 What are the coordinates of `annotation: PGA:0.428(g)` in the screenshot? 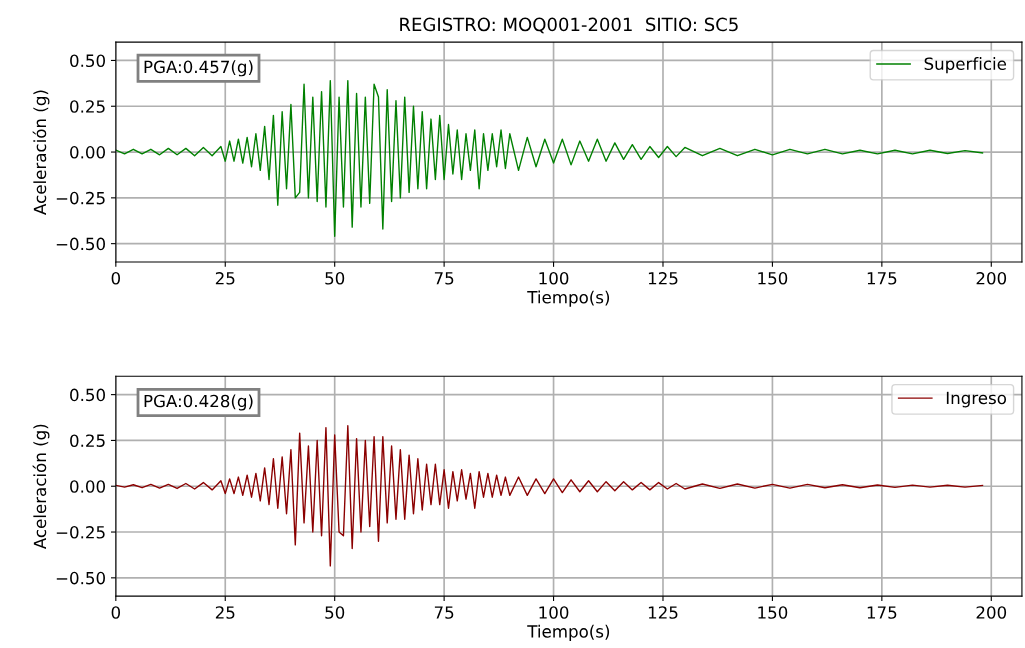 It's located at (198, 402).